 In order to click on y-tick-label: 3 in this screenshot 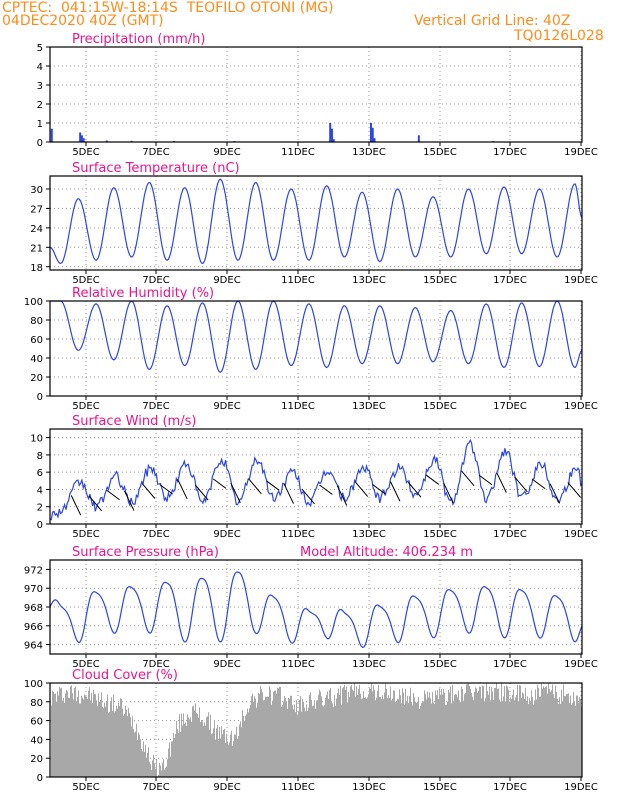, I will do `click(40, 86)`.